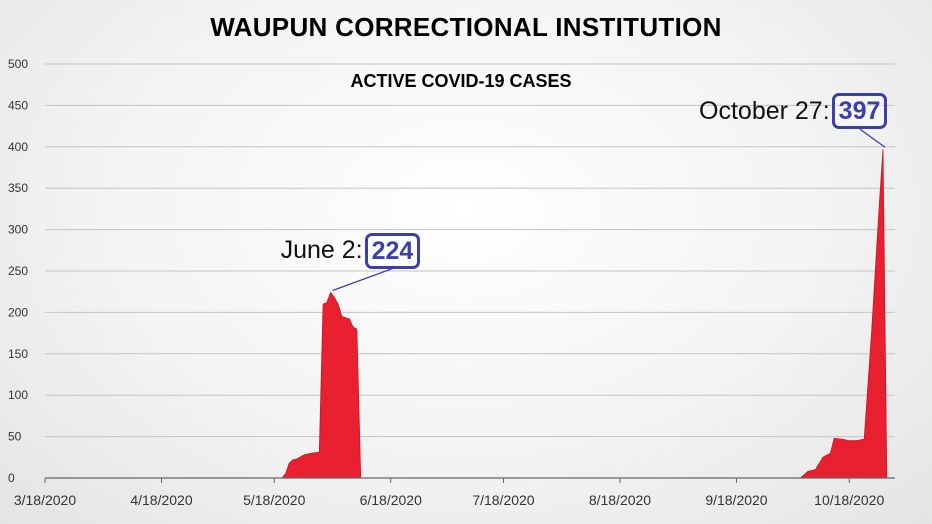  I want to click on x-tick-label: 3/18/2020, so click(45, 500).